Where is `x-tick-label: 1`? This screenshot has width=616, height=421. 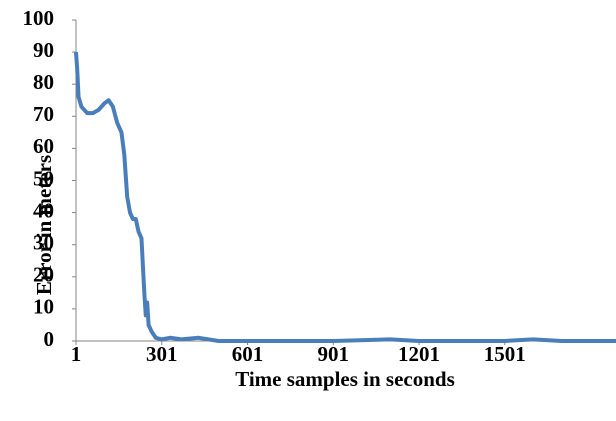
x-tick-label: 1 is located at coordinates (76, 354).